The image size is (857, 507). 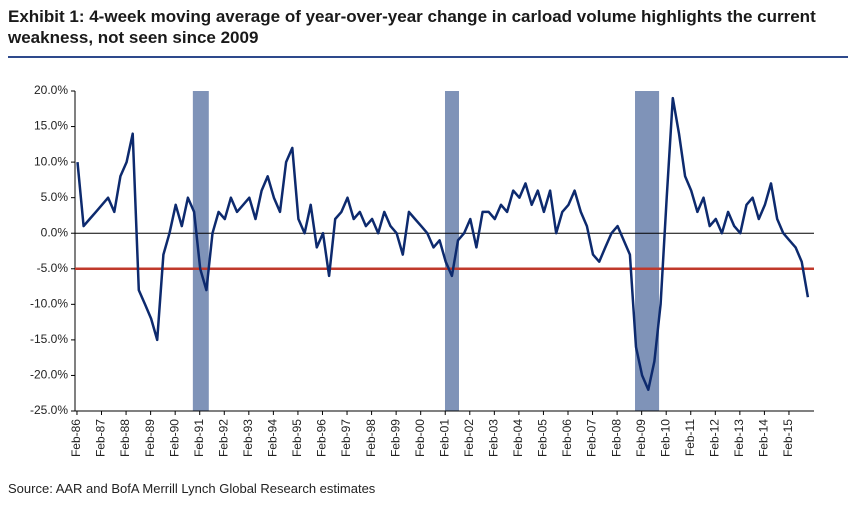 What do you see at coordinates (76, 438) in the screenshot?
I see `x-tick-label: Feb-86` at bounding box center [76, 438].